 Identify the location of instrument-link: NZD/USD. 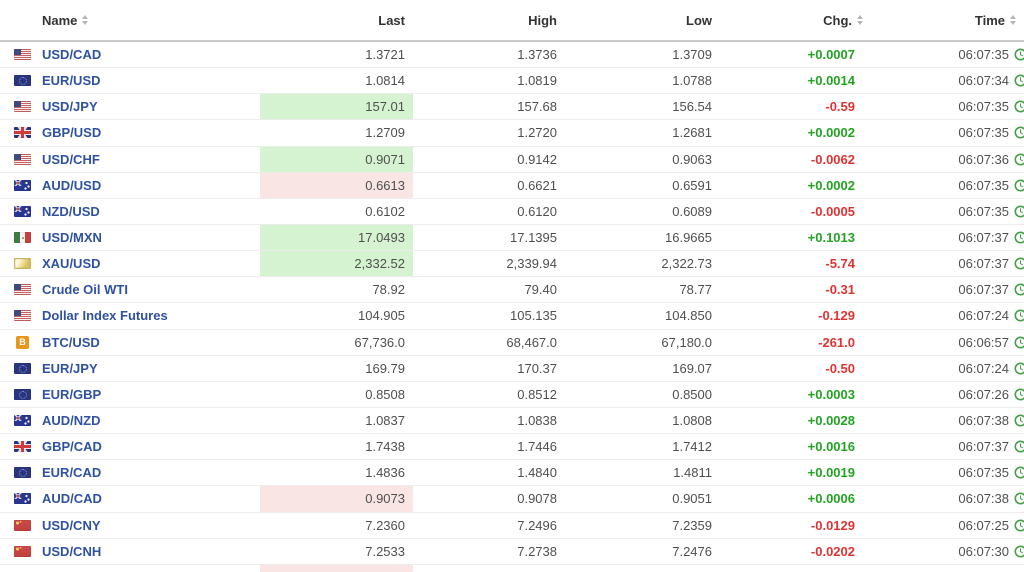
(71, 211).